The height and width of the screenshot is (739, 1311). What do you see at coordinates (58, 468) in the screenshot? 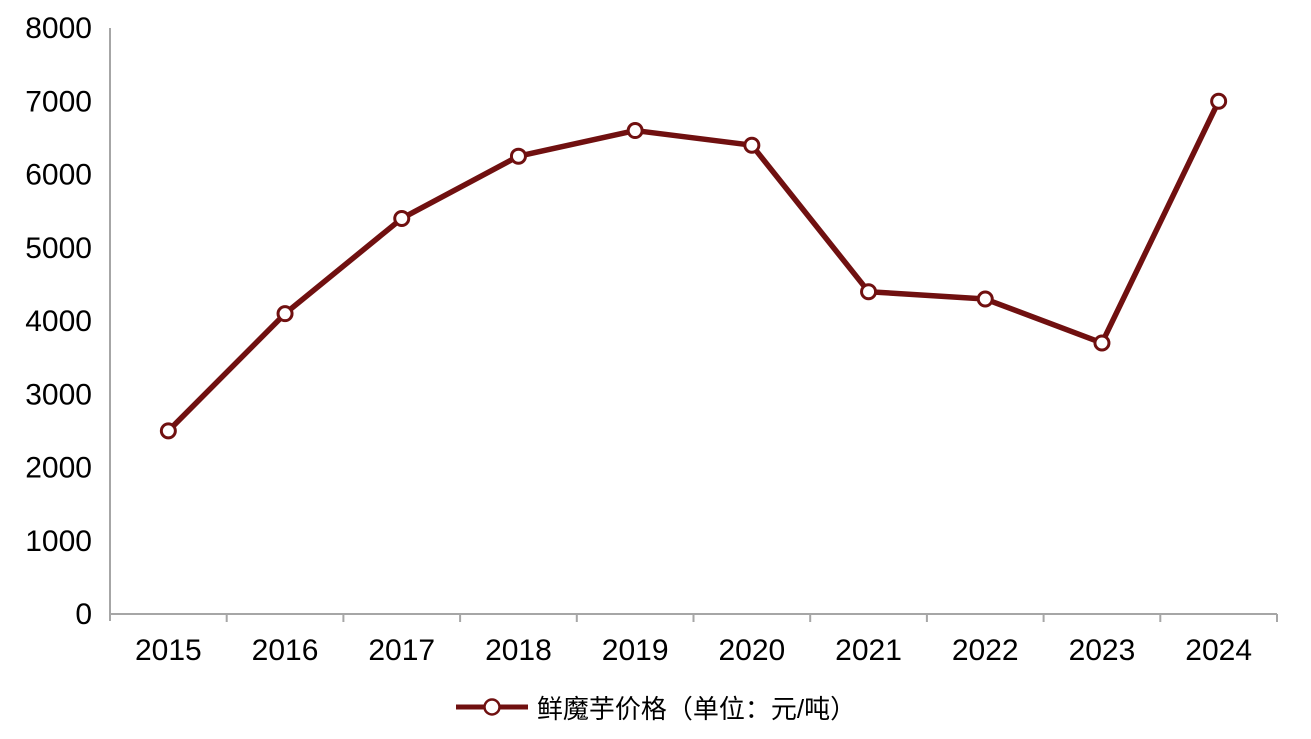
I see `y-axis-label: 2000` at bounding box center [58, 468].